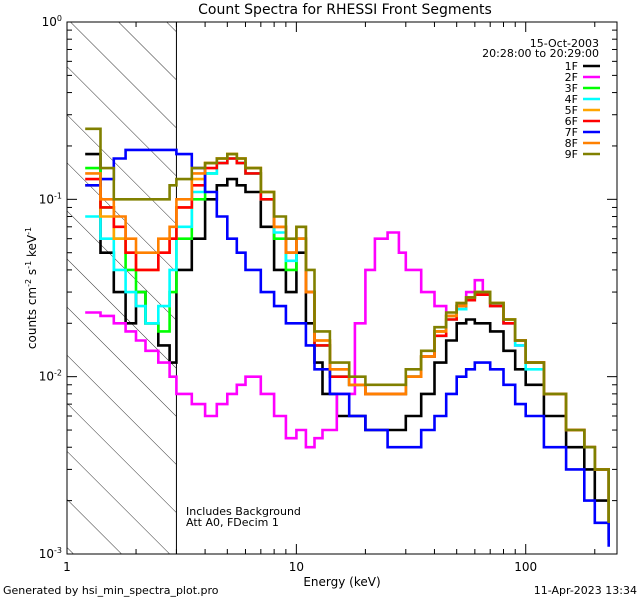  What do you see at coordinates (32, 274) in the screenshot?
I see `y-label-mid1: s` at bounding box center [32, 274].